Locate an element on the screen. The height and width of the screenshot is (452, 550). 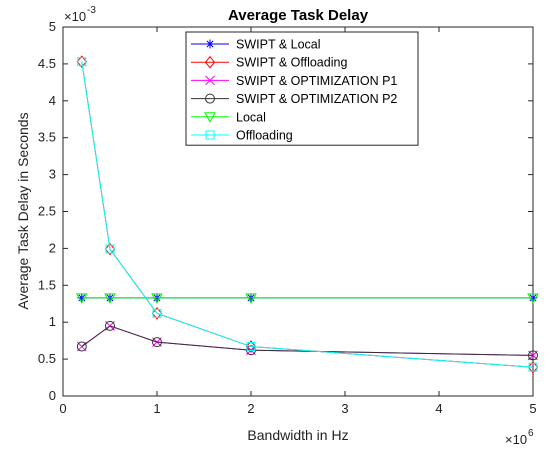
y-tick-label: 0 is located at coordinates (52, 395).